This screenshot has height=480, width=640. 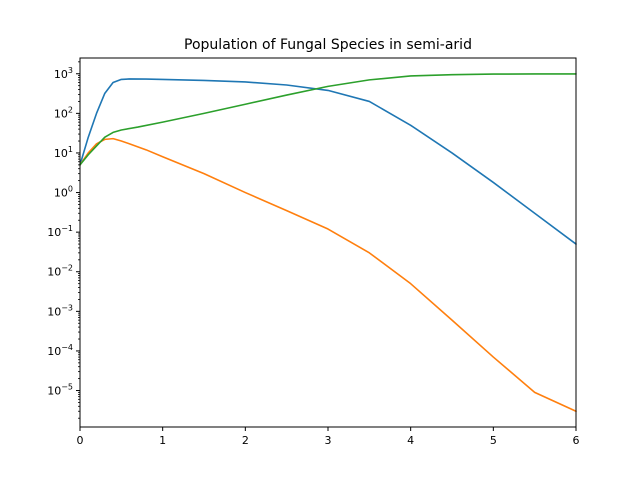 I want to click on y-tick-label: 10¹, so click(x=63, y=152).